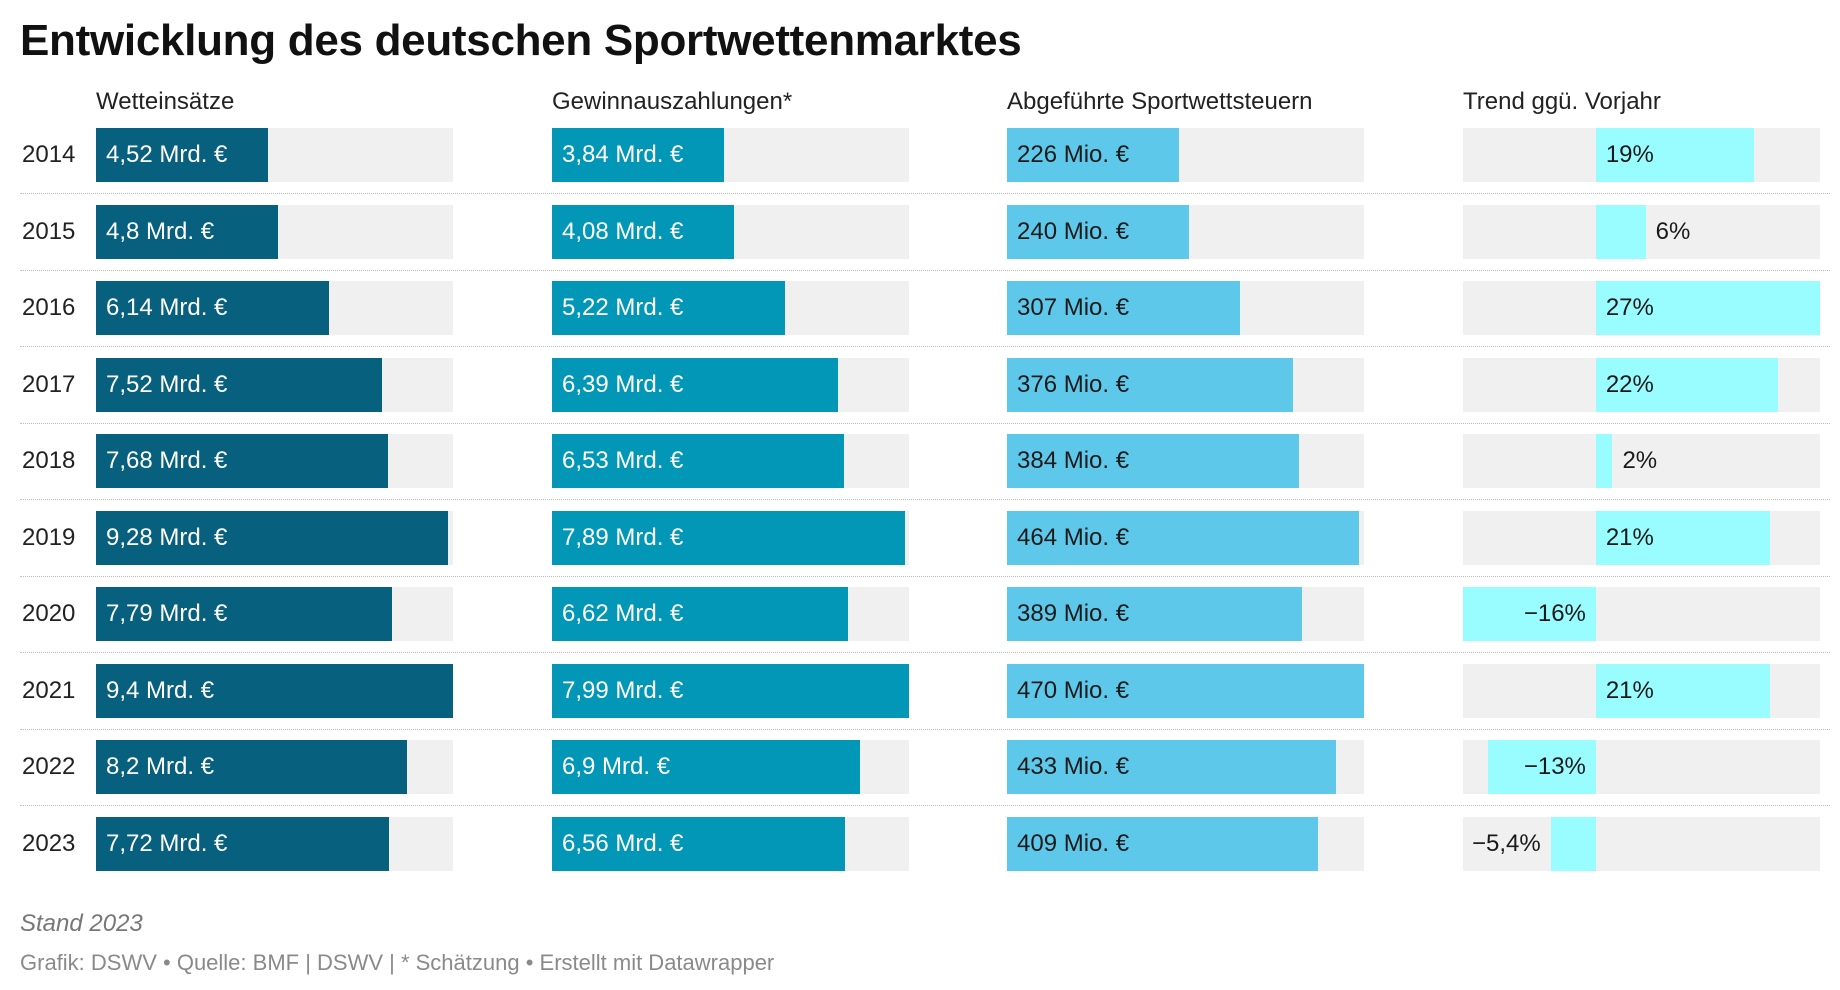 This screenshot has height=990, width=1840. What do you see at coordinates (1629, 307) in the screenshot?
I see `data-label: 27%` at bounding box center [1629, 307].